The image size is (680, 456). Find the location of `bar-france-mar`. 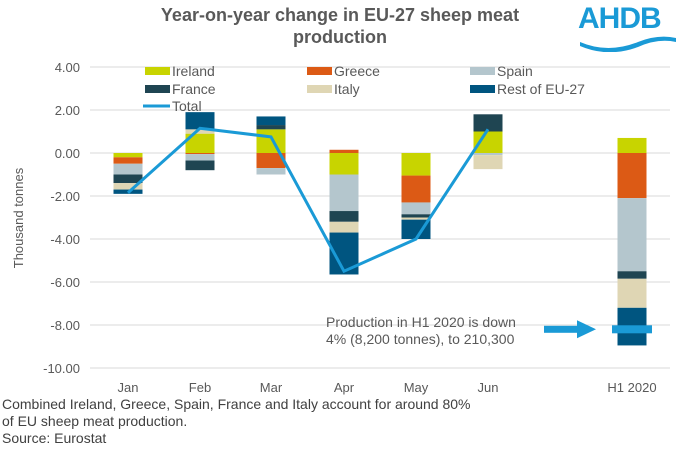

bar-france-mar is located at coordinates (271, 127).